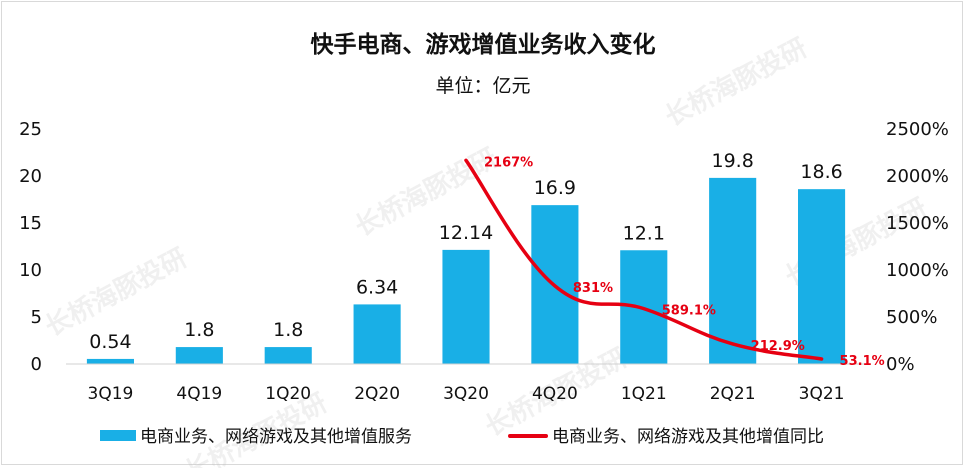 This screenshot has height=468, width=966. I want to click on bar-value-label: 19.8, so click(733, 161).